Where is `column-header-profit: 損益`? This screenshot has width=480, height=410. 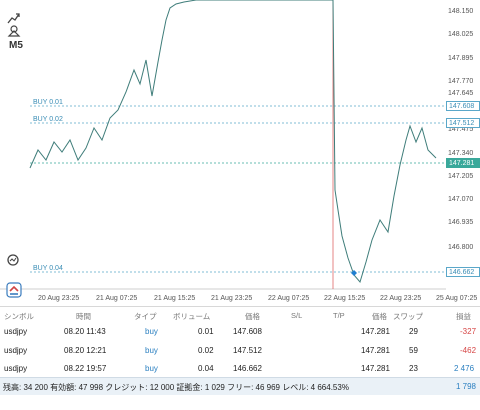
column-header-profit: 損益 is located at coordinates (463, 316).